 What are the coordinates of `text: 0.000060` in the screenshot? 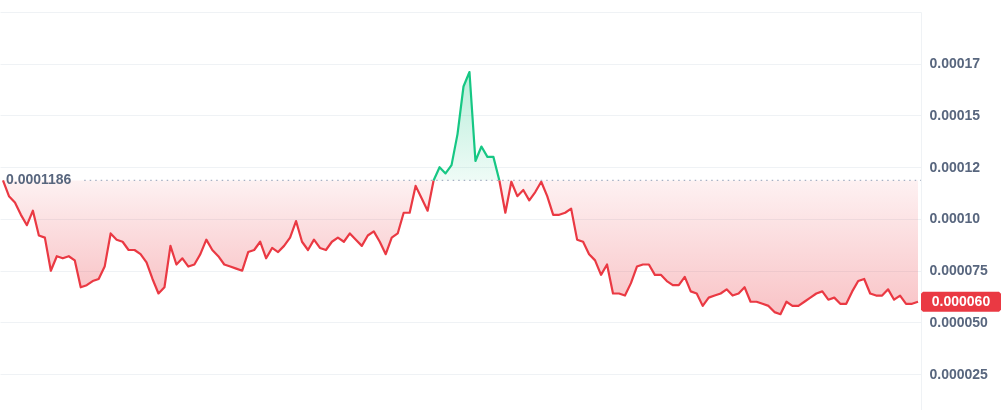 It's located at (961, 300).